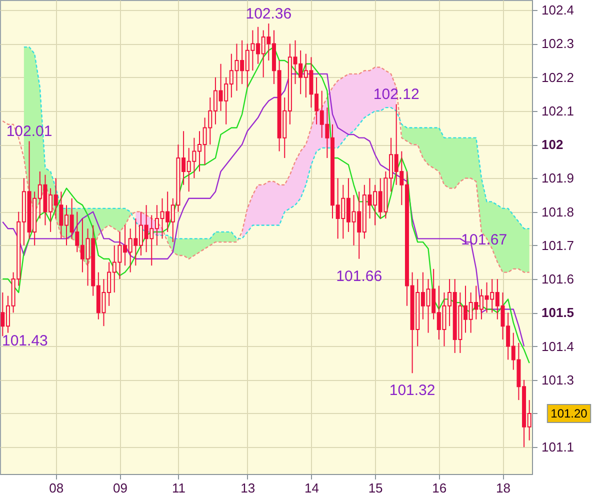 This screenshot has height=497, width=600. Describe the element at coordinates (553, 144) in the screenshot. I see `y-tick-label: 102` at that location.